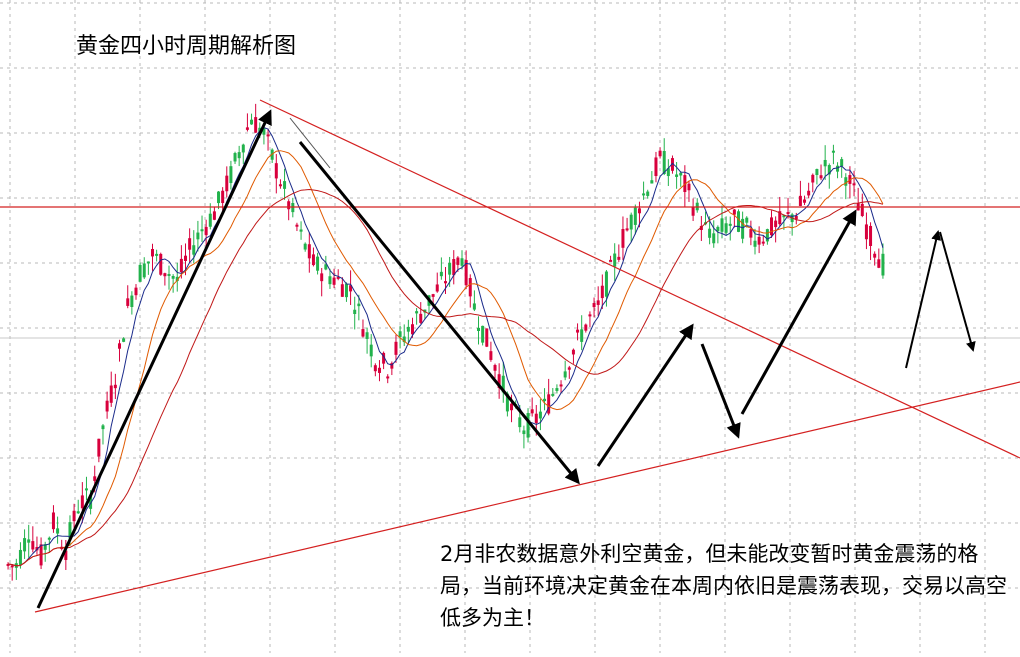 The height and width of the screenshot is (657, 1020). Describe the element at coordinates (310, 143) in the screenshot. I see `gray-trendline` at that location.